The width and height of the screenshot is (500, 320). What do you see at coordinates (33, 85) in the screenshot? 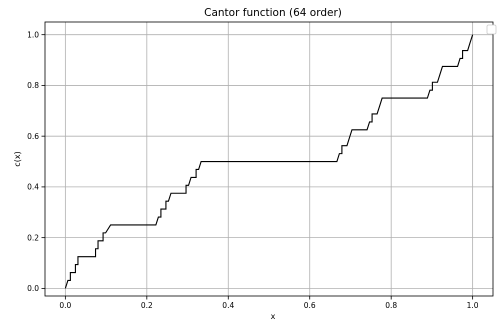
I see `y-tick-label: 0.8` at bounding box center [33, 85].